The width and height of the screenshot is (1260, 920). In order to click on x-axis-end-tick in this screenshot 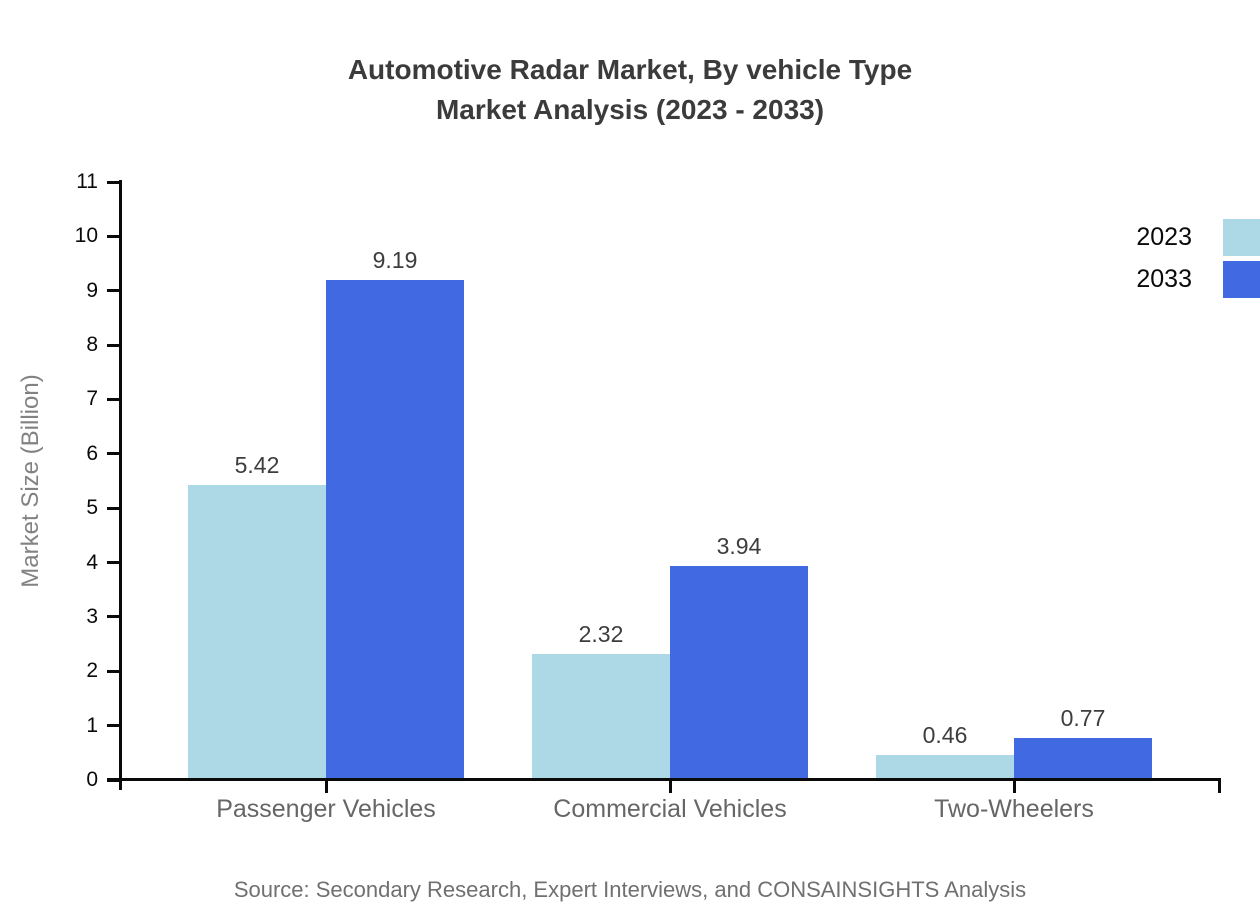, I will do `click(1219, 787)`.